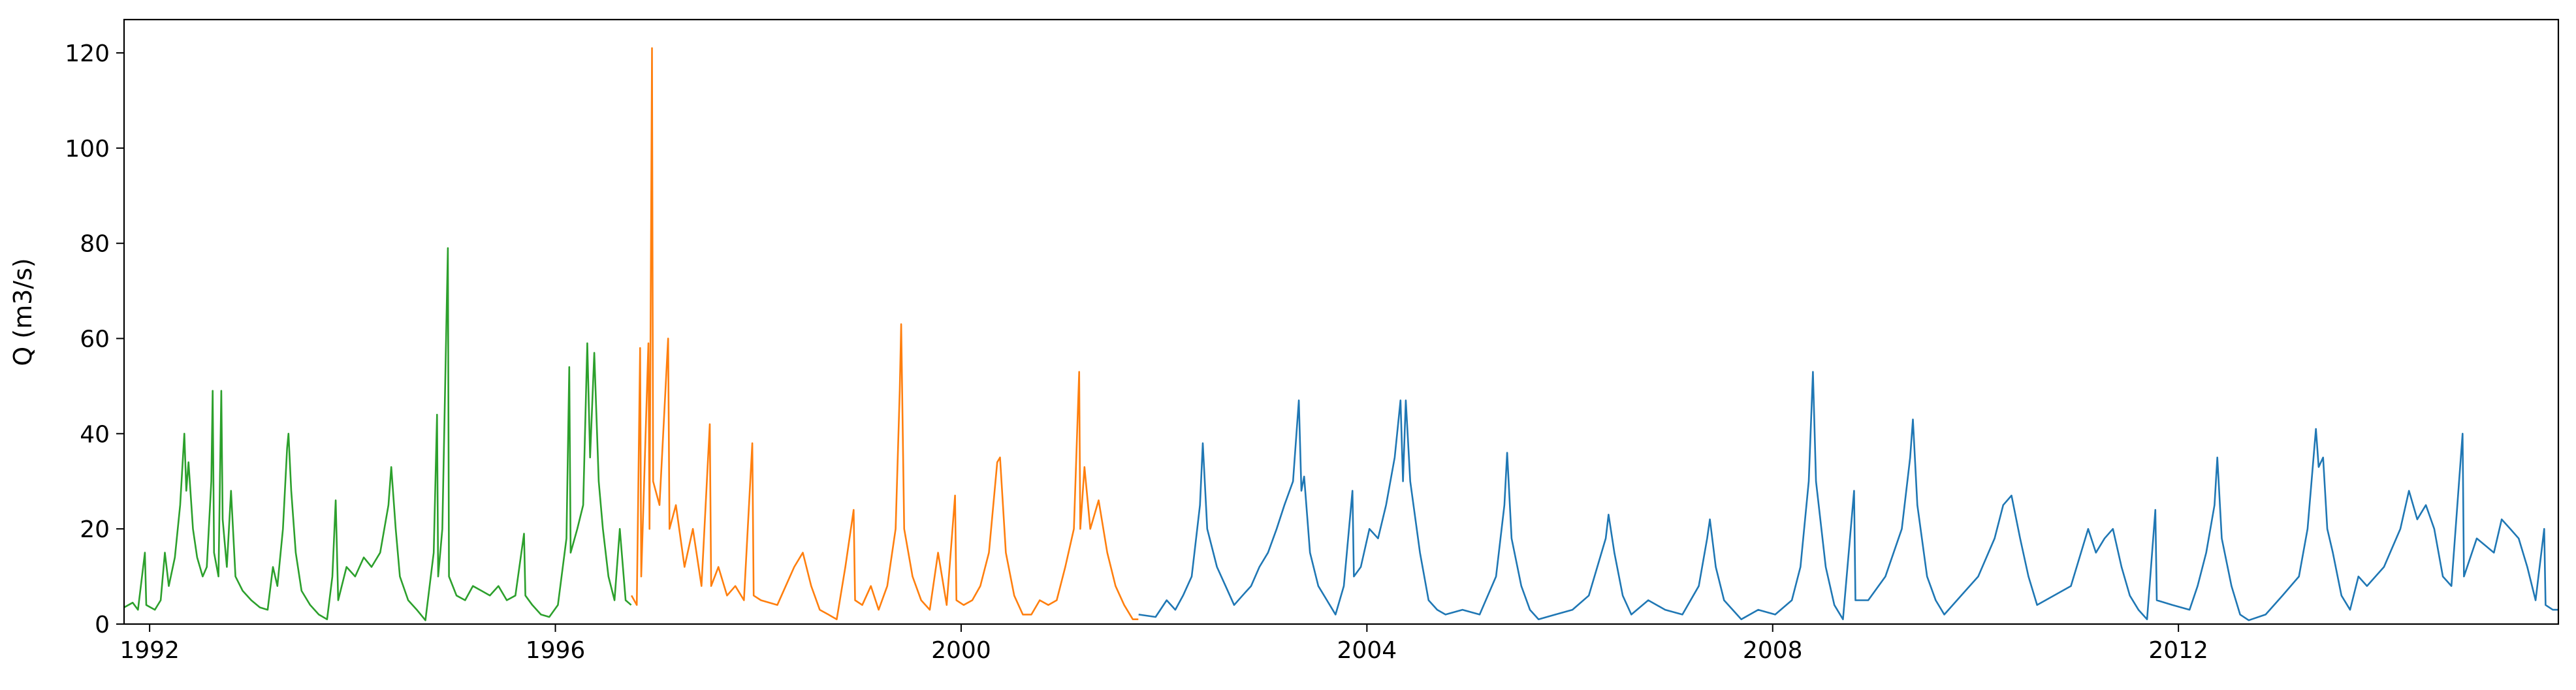 The width and height of the screenshot is (2576, 690). Describe the element at coordinates (23, 312) in the screenshot. I see `y-axis-label: Q (m3/s)` at that location.